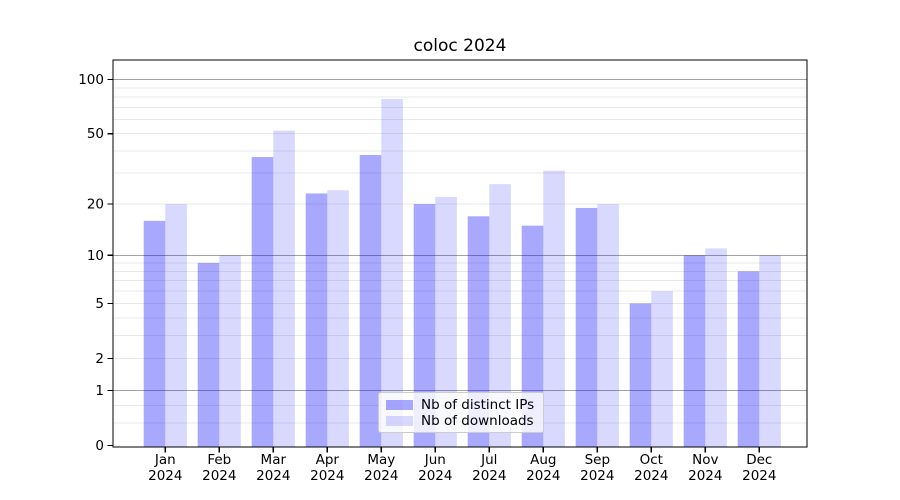 The height and width of the screenshot is (500, 900). What do you see at coordinates (399, 421) in the screenshot?
I see `legend-swatch-downloads` at bounding box center [399, 421].